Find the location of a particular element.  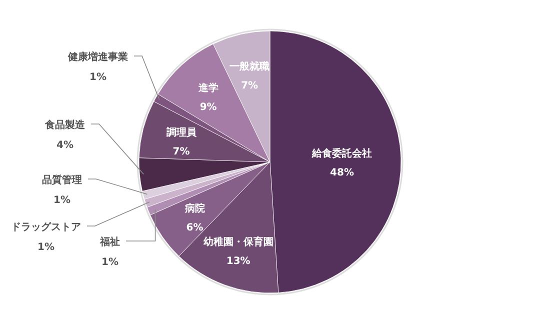

slice-label: 食品製造 is located at coordinates (65, 125).